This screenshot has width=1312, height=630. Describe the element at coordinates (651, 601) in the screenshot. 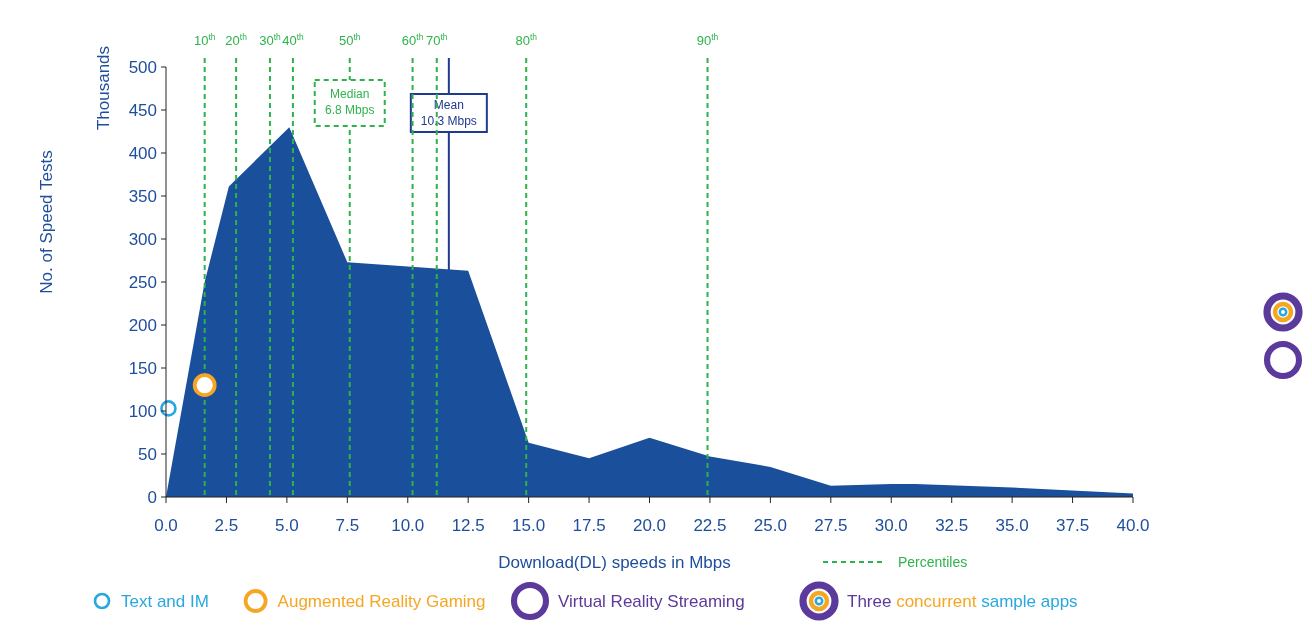

I see `legend-label: Virtual Reality Streaming` at that location.